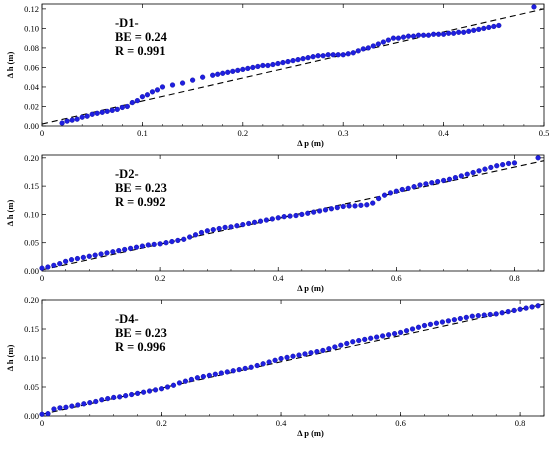  Describe the element at coordinates (278, 278) in the screenshot. I see `x-tick-label: 0.4` at that location.